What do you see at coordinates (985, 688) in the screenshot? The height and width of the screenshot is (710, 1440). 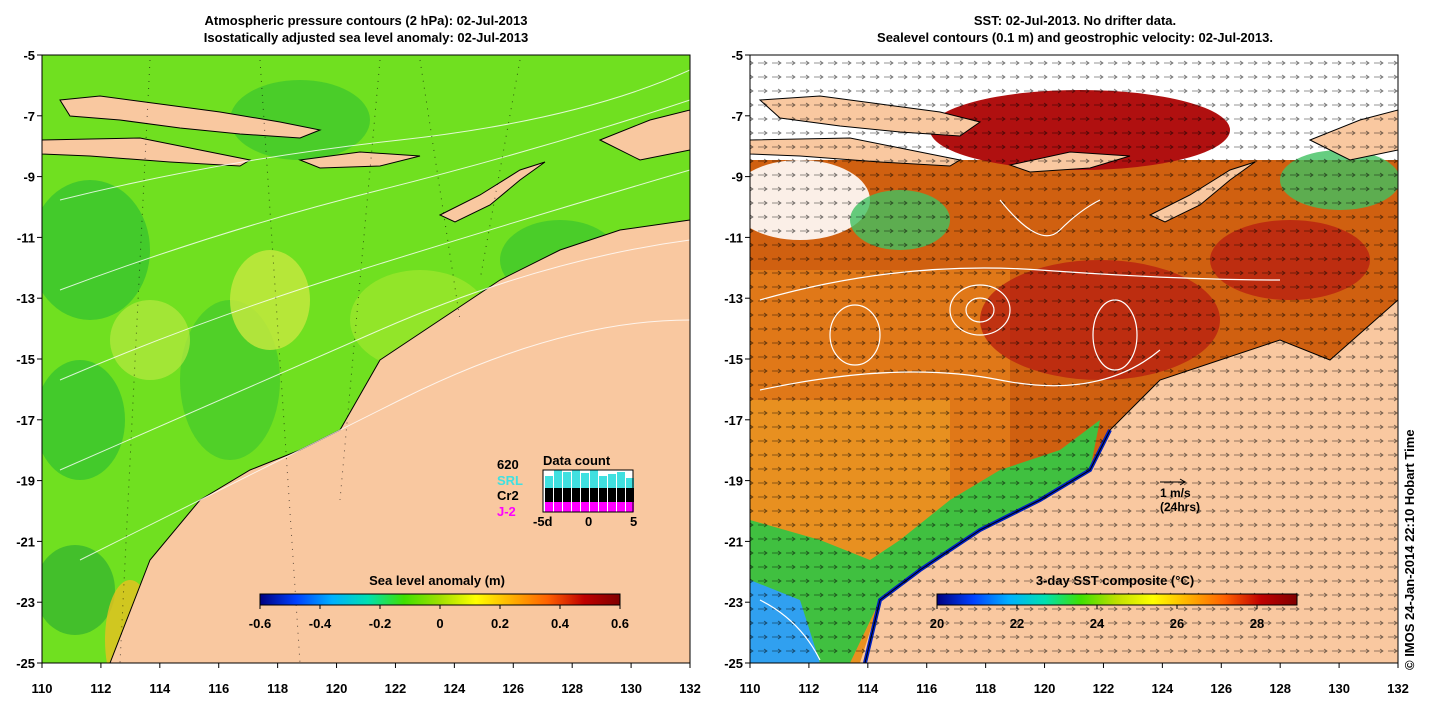 I see `right-lon-tick-label: 118` at bounding box center [985, 688].